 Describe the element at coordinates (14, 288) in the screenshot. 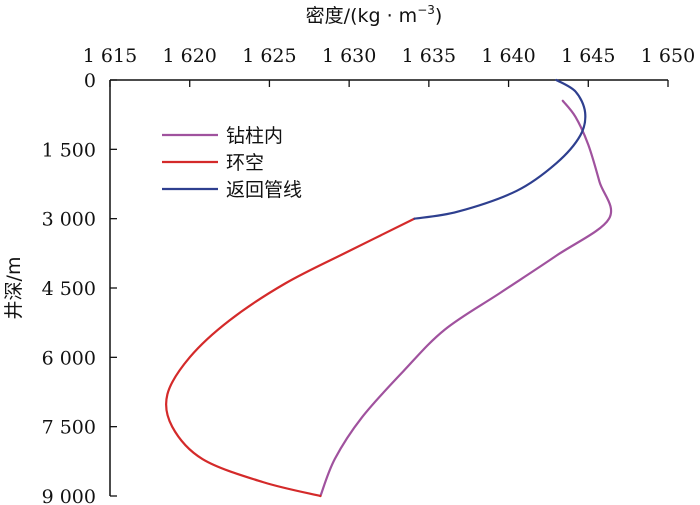

I see `y-axis-title: 井深/m` at that location.